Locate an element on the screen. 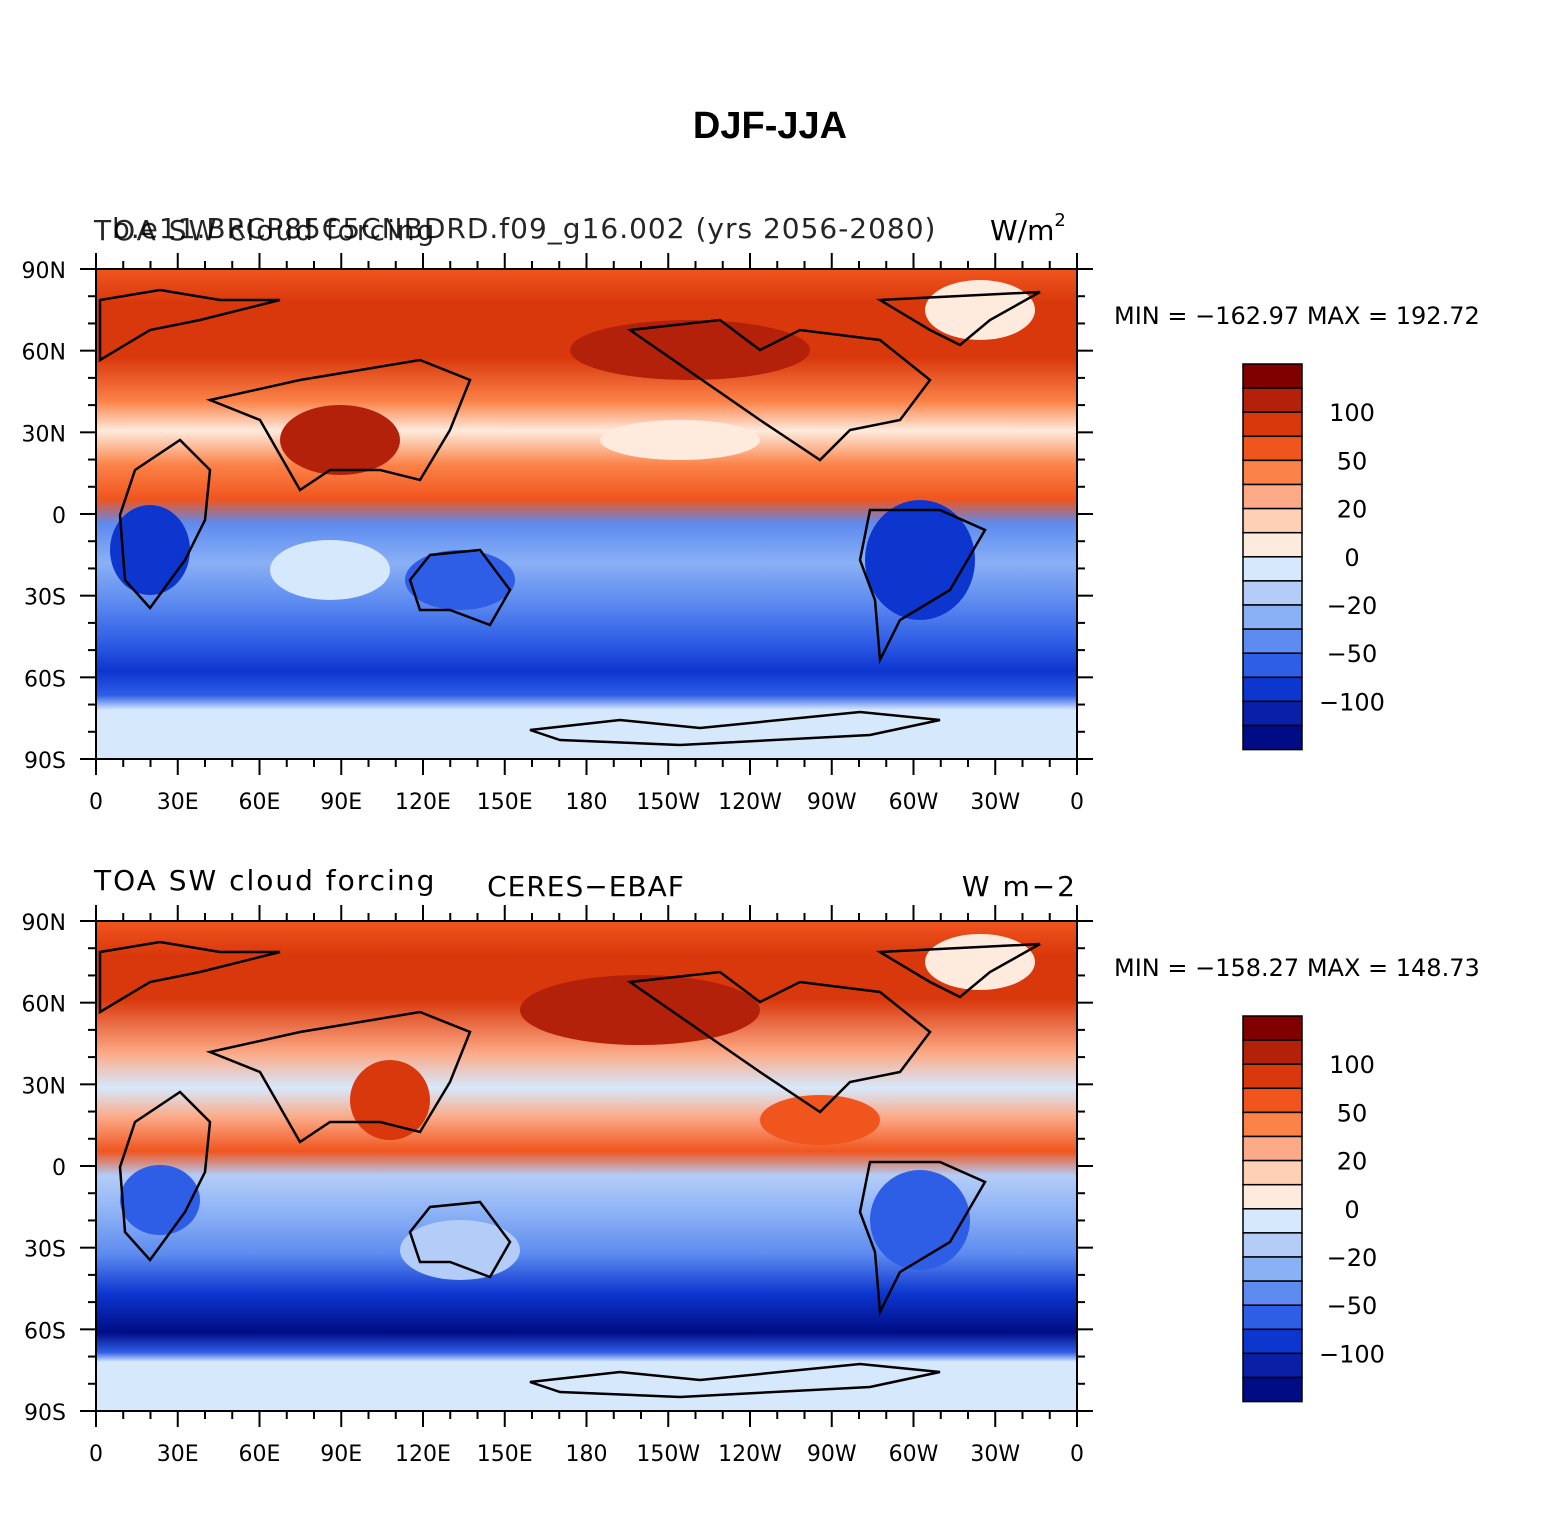  map-anomalies-top is located at coordinates (572, 450).